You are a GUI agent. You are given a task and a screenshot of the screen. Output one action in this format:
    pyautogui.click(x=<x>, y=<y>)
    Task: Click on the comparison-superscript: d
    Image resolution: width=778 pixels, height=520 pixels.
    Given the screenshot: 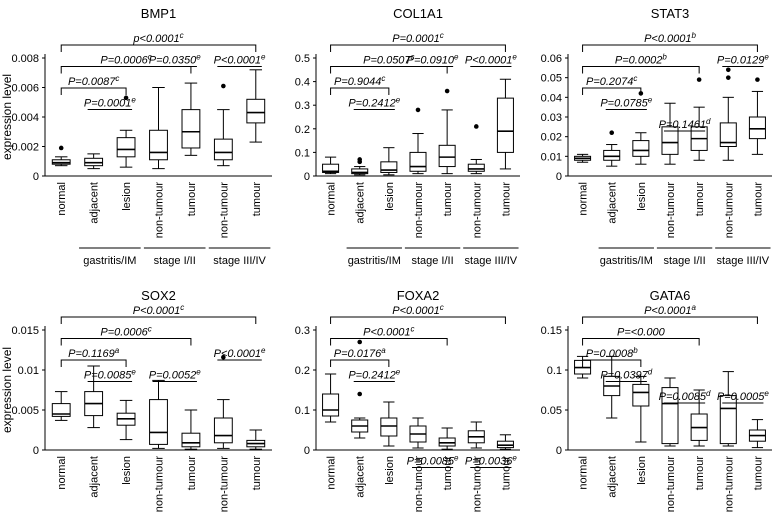 What is the action you would take?
    pyautogui.click(x=650, y=372)
    